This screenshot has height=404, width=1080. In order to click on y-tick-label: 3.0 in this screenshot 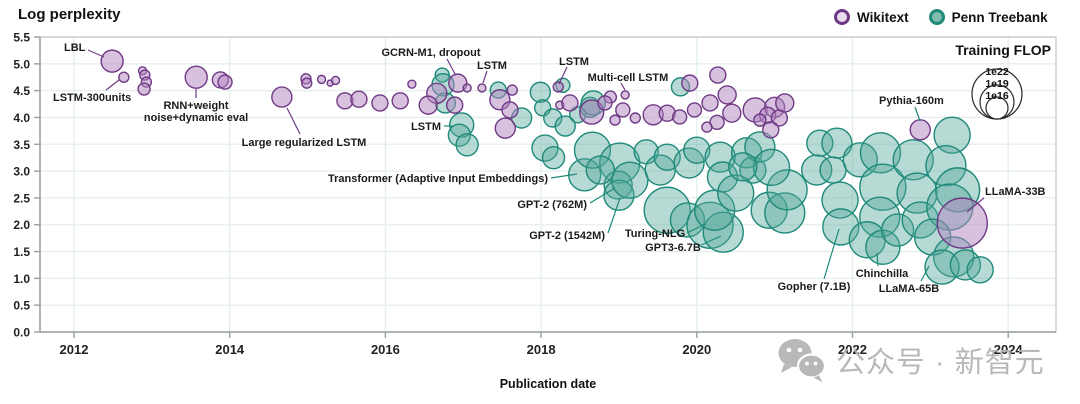, I will do `click(21, 172)`.